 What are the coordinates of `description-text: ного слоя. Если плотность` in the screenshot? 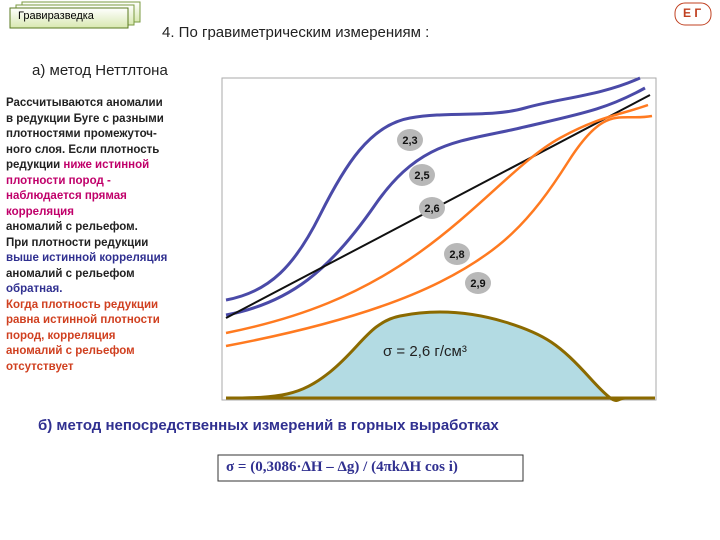 It's located at (83, 149).